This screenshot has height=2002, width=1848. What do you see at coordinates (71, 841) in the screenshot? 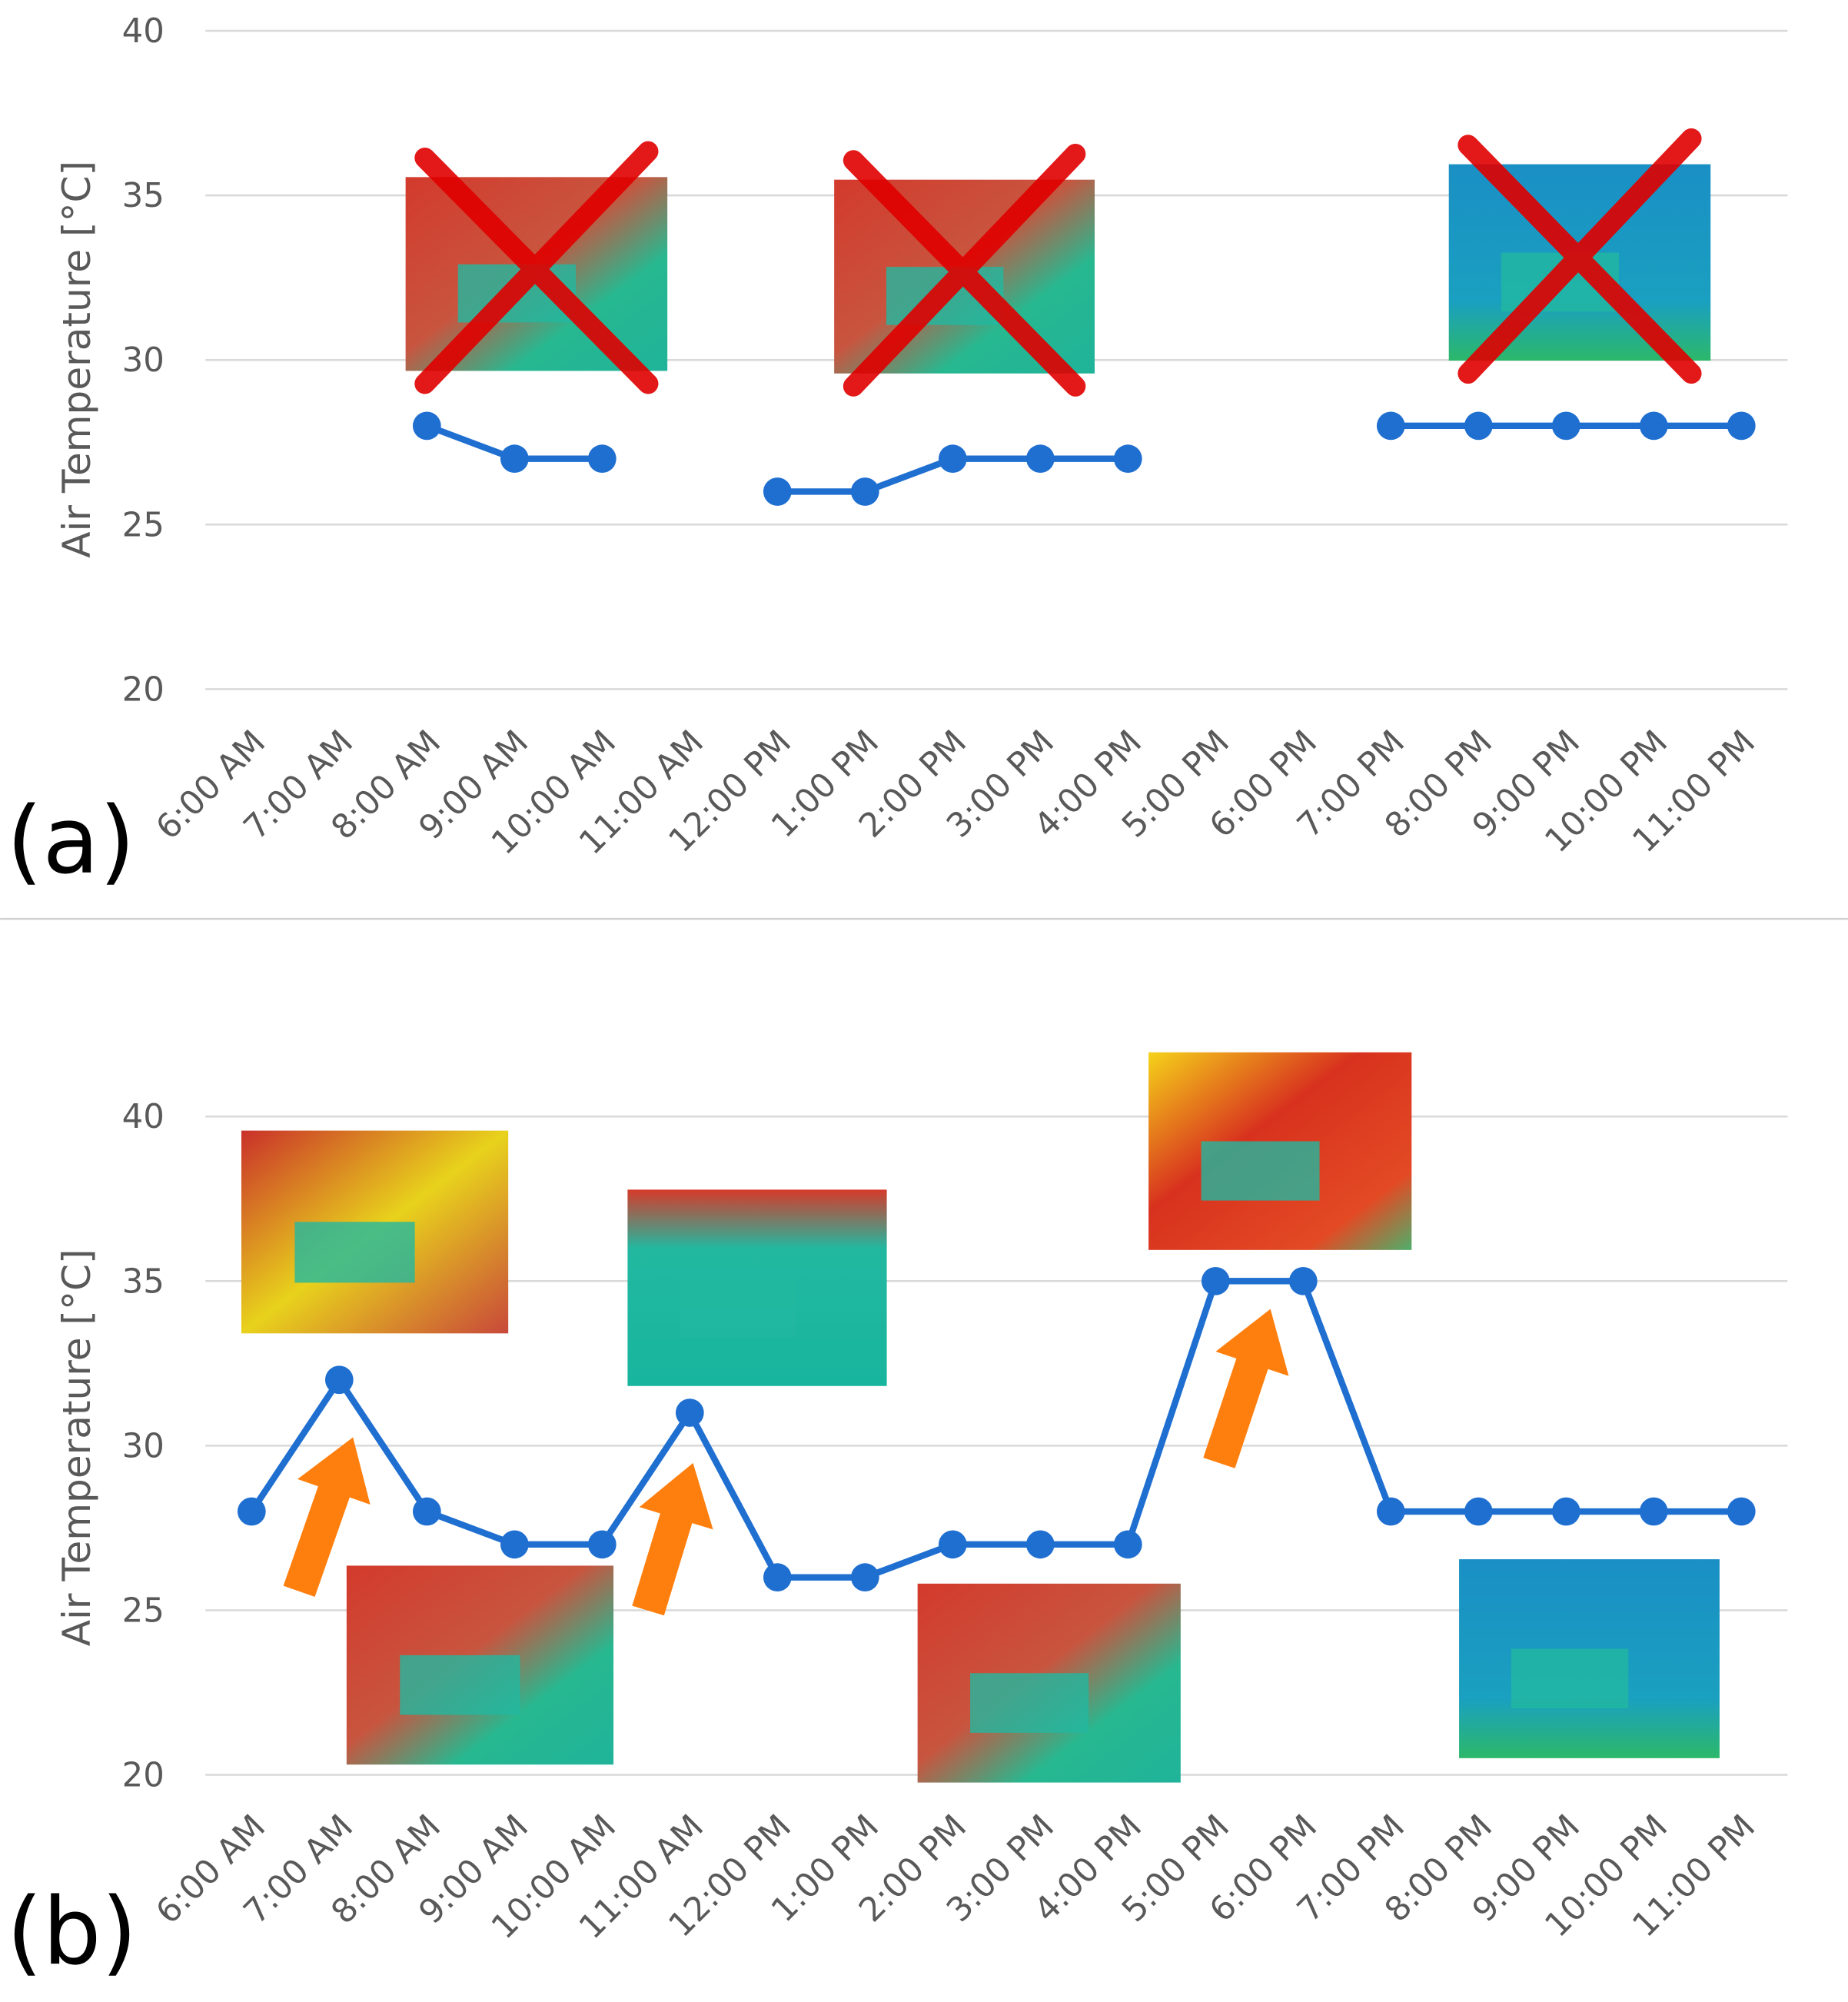
I see `panel-label: (a)` at bounding box center [71, 841].